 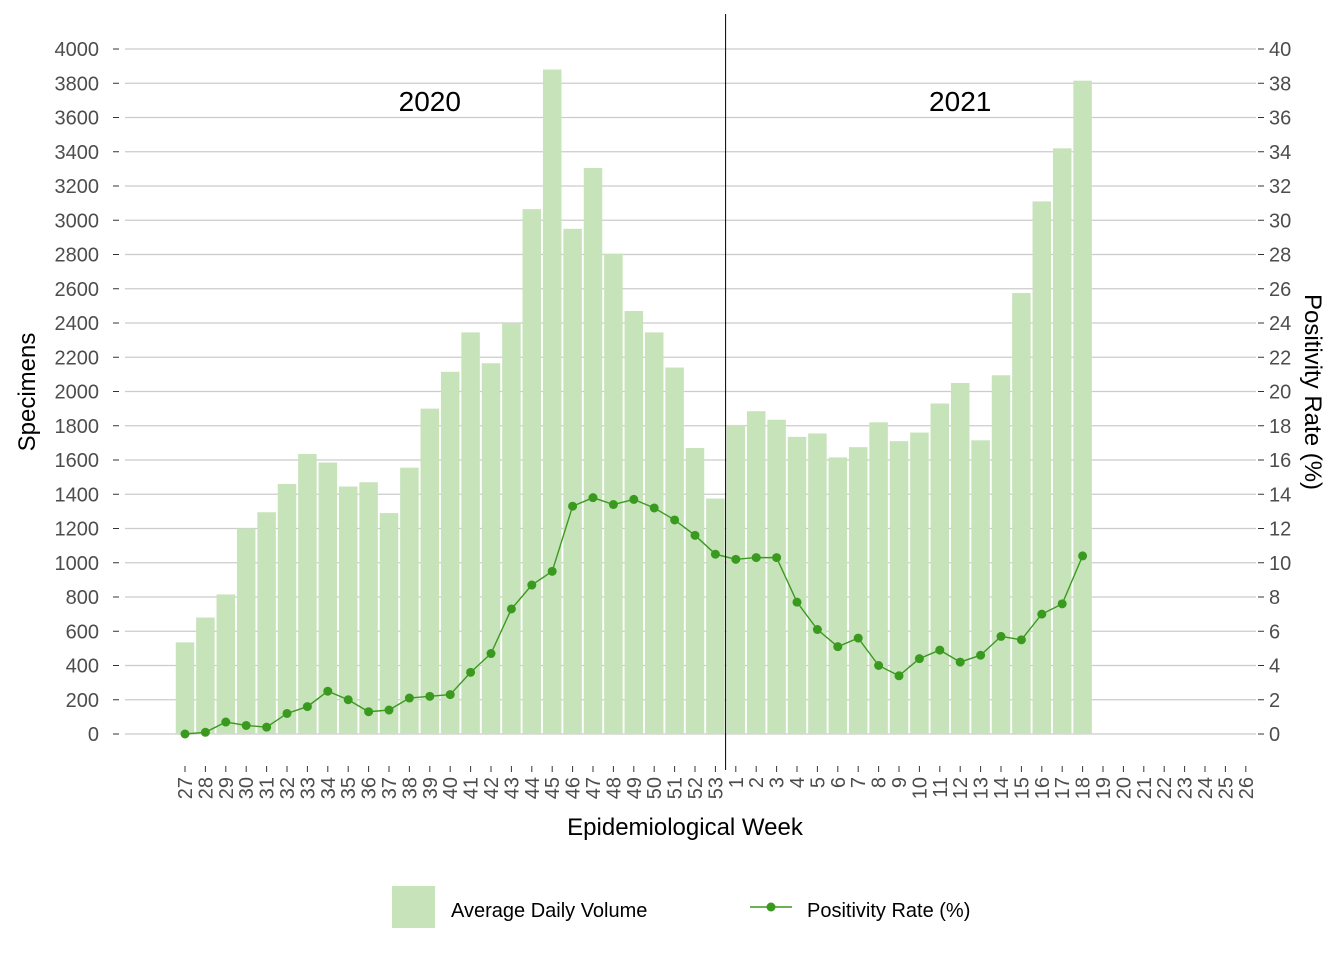 What do you see at coordinates (1280, 119) in the screenshot?
I see `y2-tick-label: 36` at bounding box center [1280, 119].